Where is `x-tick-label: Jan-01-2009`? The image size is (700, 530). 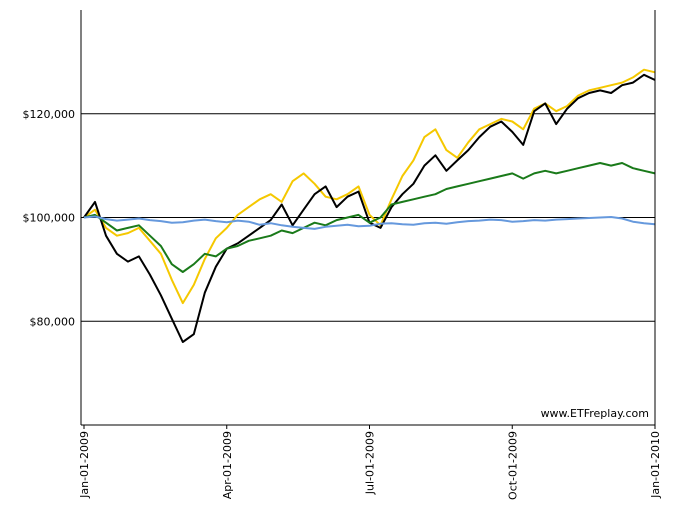 x-tick-label: Jan-01-2009 is located at coordinates (84, 465).